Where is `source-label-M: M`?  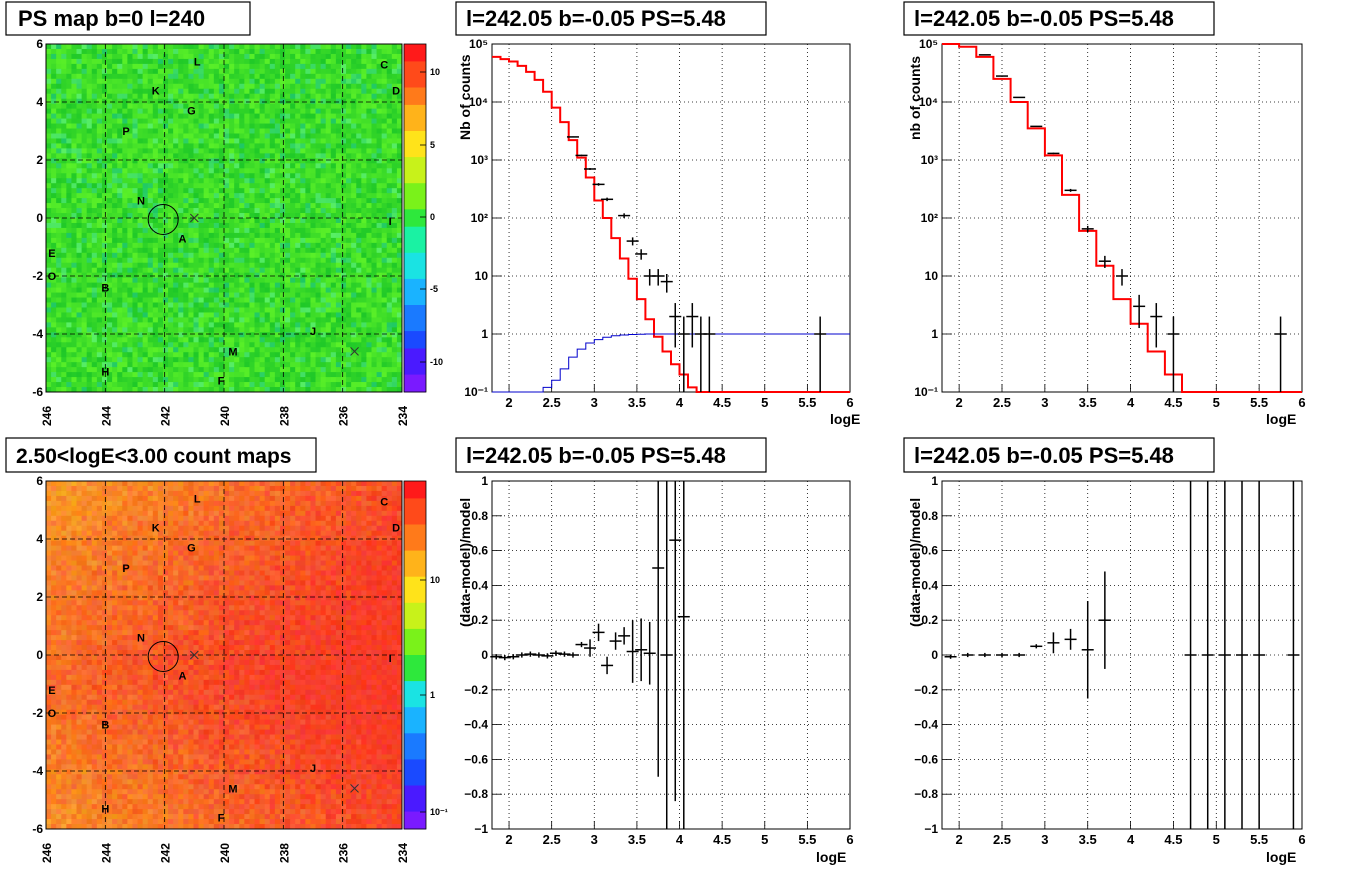 source-label-M: M is located at coordinates (232, 352).